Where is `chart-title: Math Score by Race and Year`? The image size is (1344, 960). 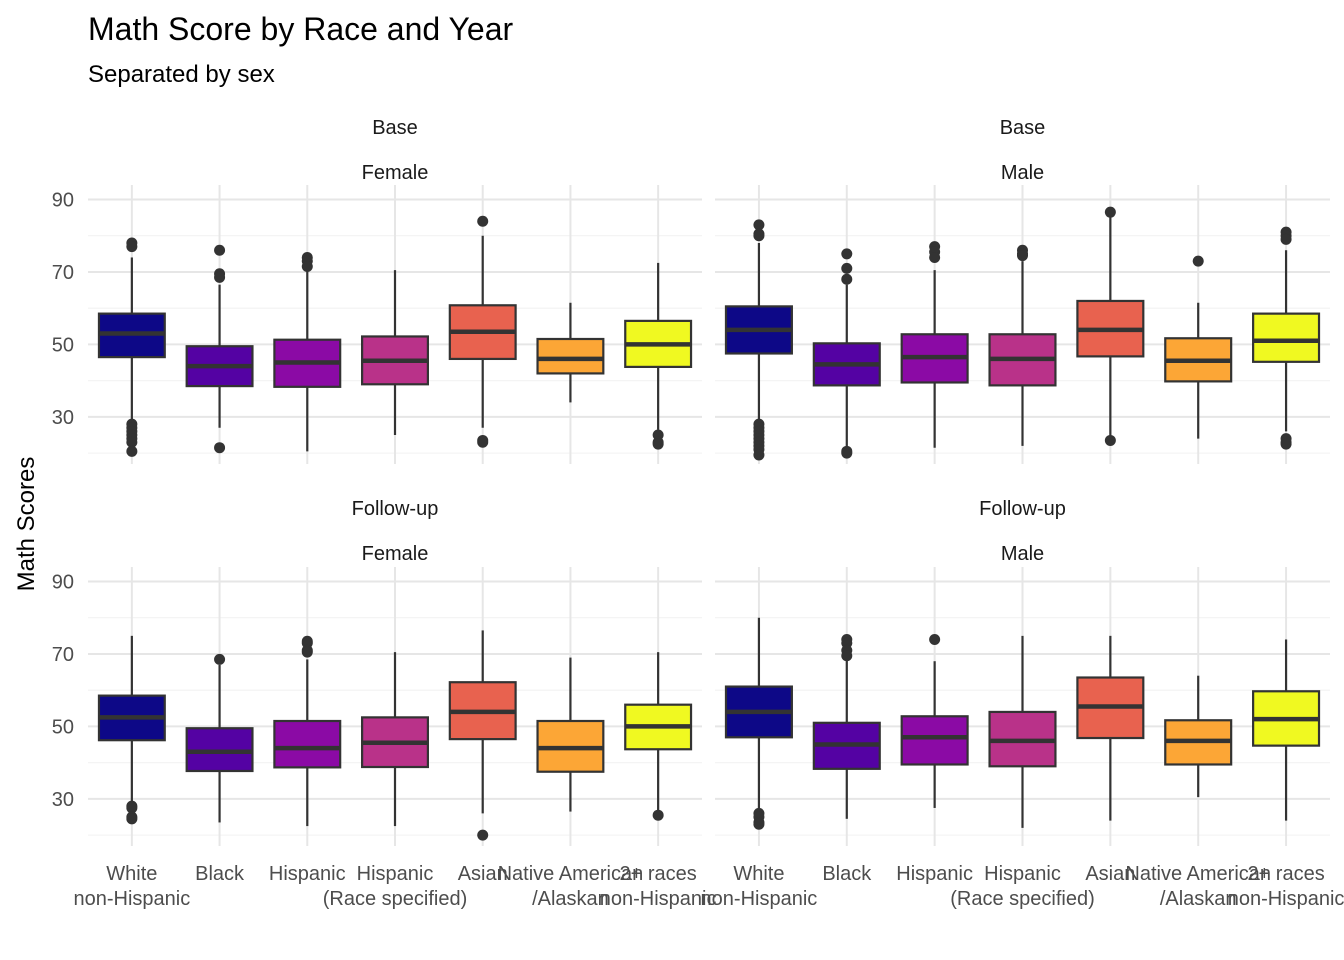 chart-title: Math Score by Race and Year is located at coordinates (301, 29).